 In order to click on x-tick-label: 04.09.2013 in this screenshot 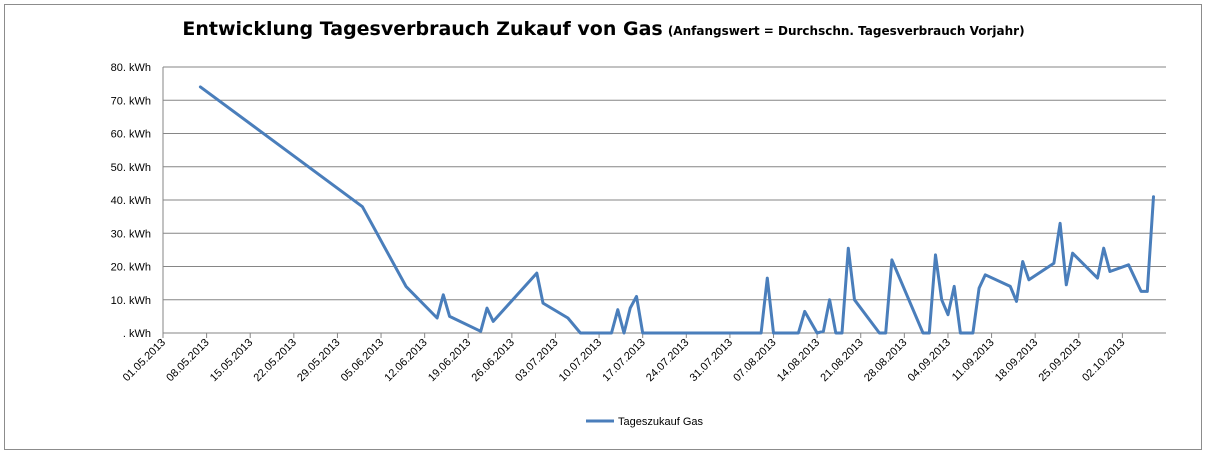, I will do `click(929, 360)`.